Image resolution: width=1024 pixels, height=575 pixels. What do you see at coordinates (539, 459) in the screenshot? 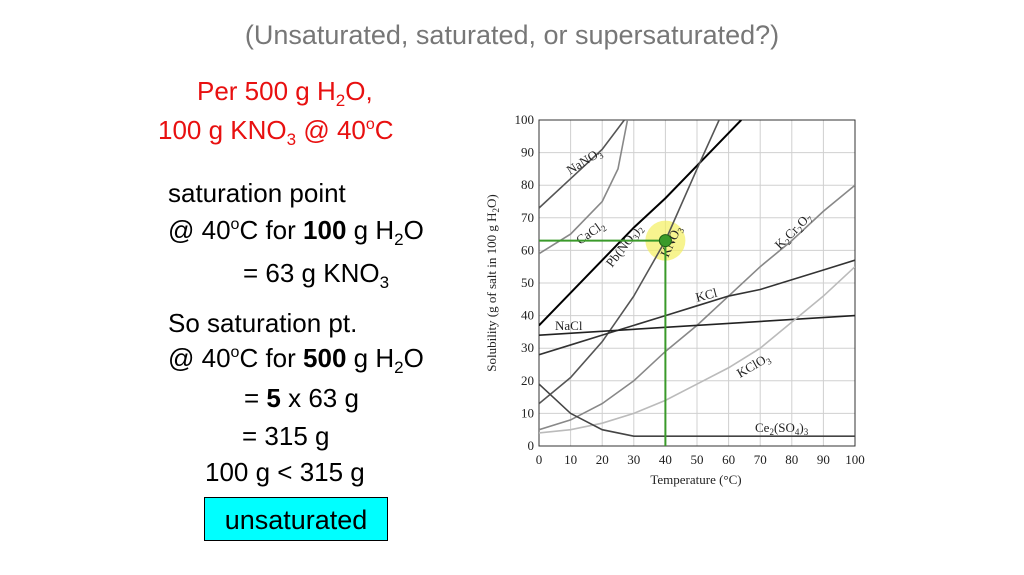
I see `x-tick-label: 0` at bounding box center [539, 459].